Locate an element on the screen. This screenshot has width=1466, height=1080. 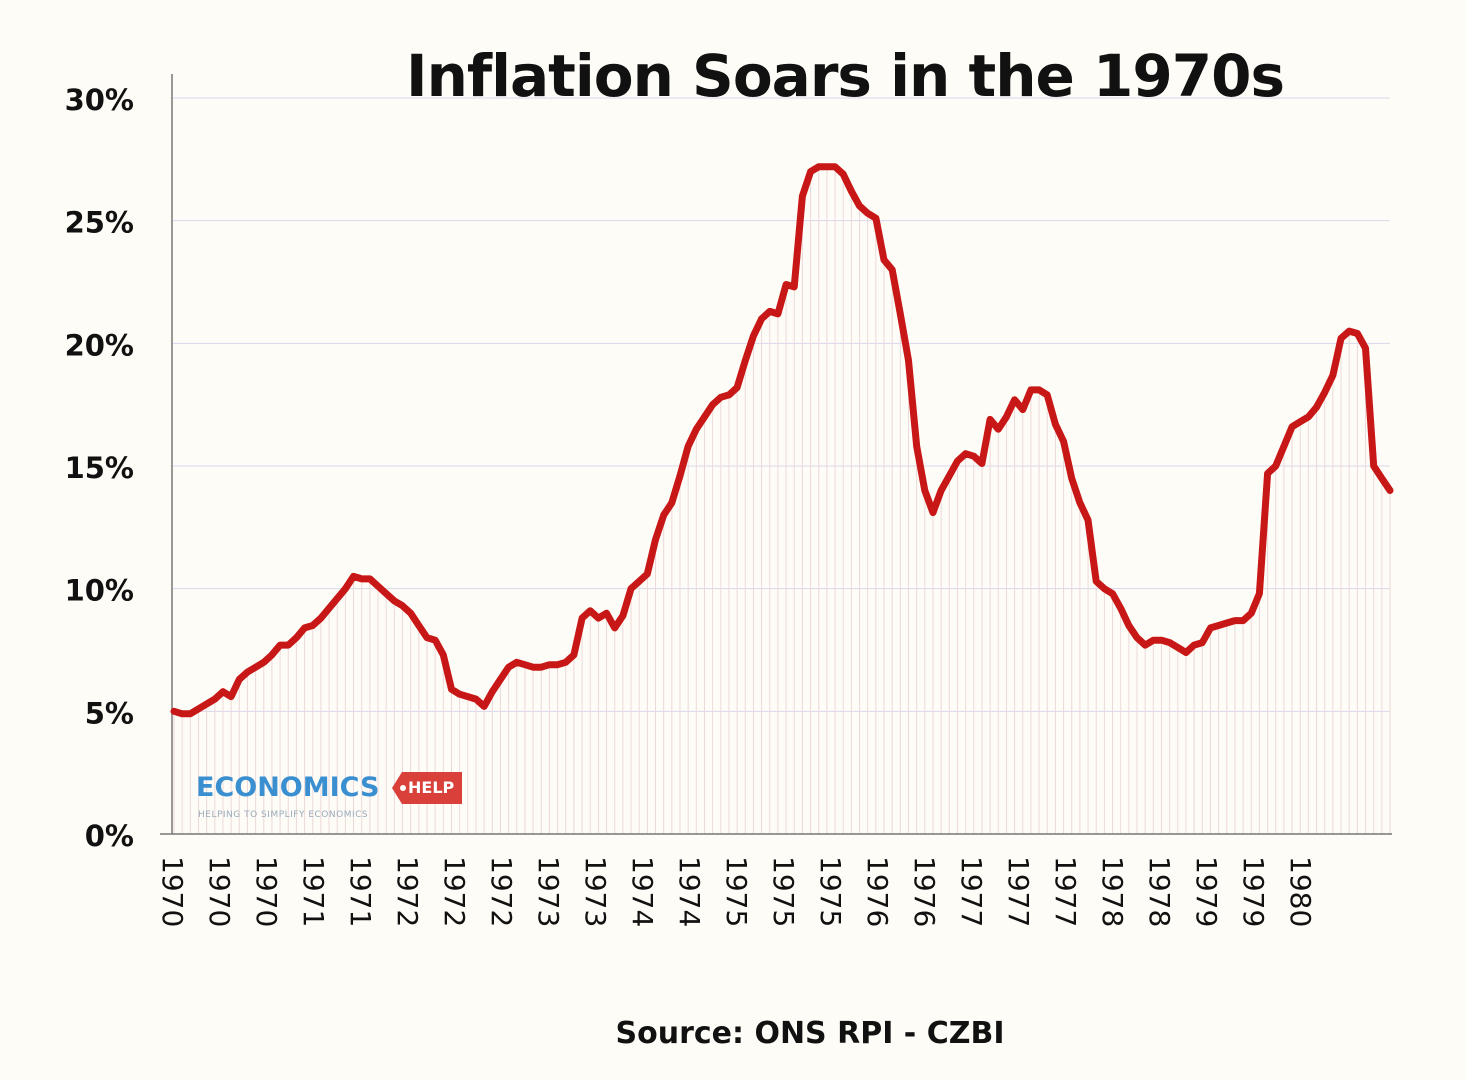
y-tick-label: 20% is located at coordinates (99, 345).